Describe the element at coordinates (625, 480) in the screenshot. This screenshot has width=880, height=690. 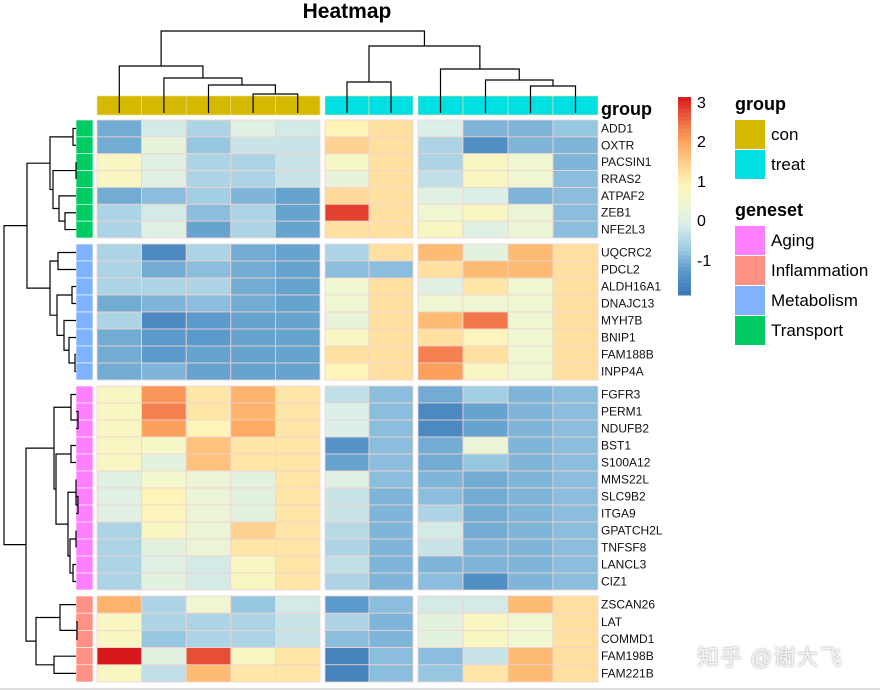
I see `gene-label: MMS22L` at that location.